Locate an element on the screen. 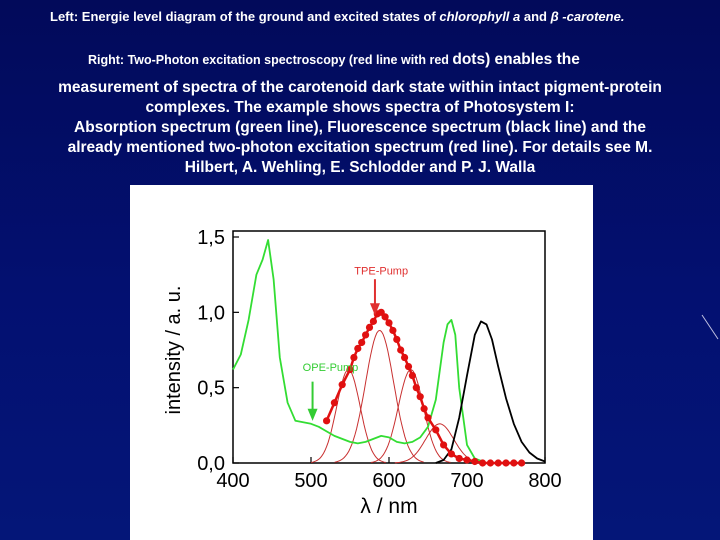 Image resolution: width=720 pixels, height=540 pixels. fluorescence-line is located at coordinates (490, 392).